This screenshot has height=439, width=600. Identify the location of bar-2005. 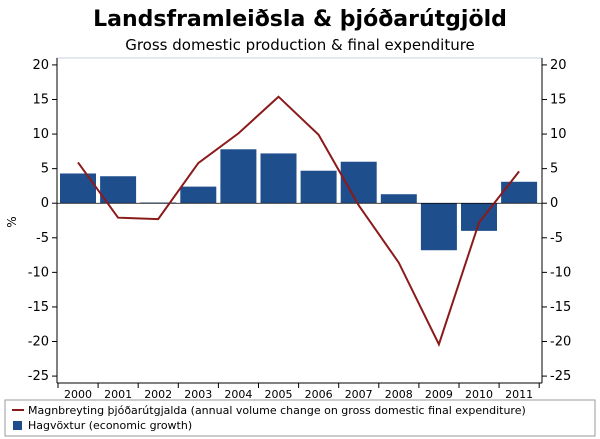
(278, 178).